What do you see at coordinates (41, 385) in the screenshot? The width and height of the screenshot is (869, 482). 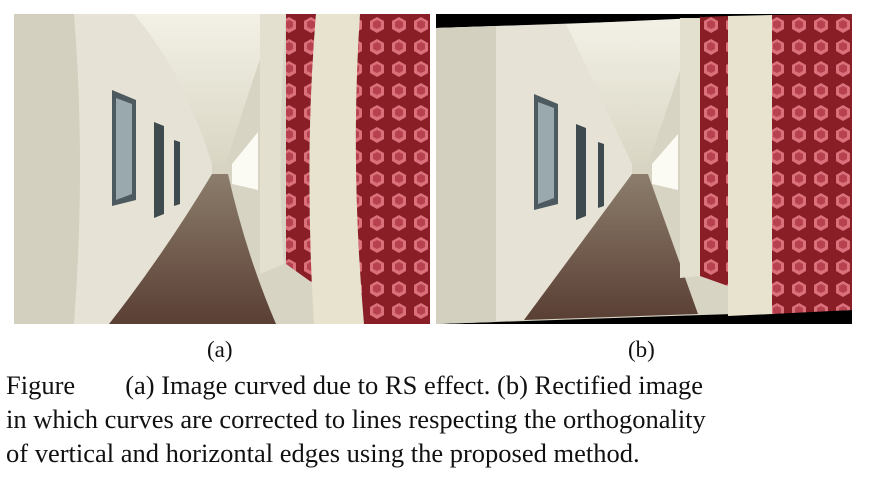 I see `caption-prefix: Figure` at bounding box center [41, 385].